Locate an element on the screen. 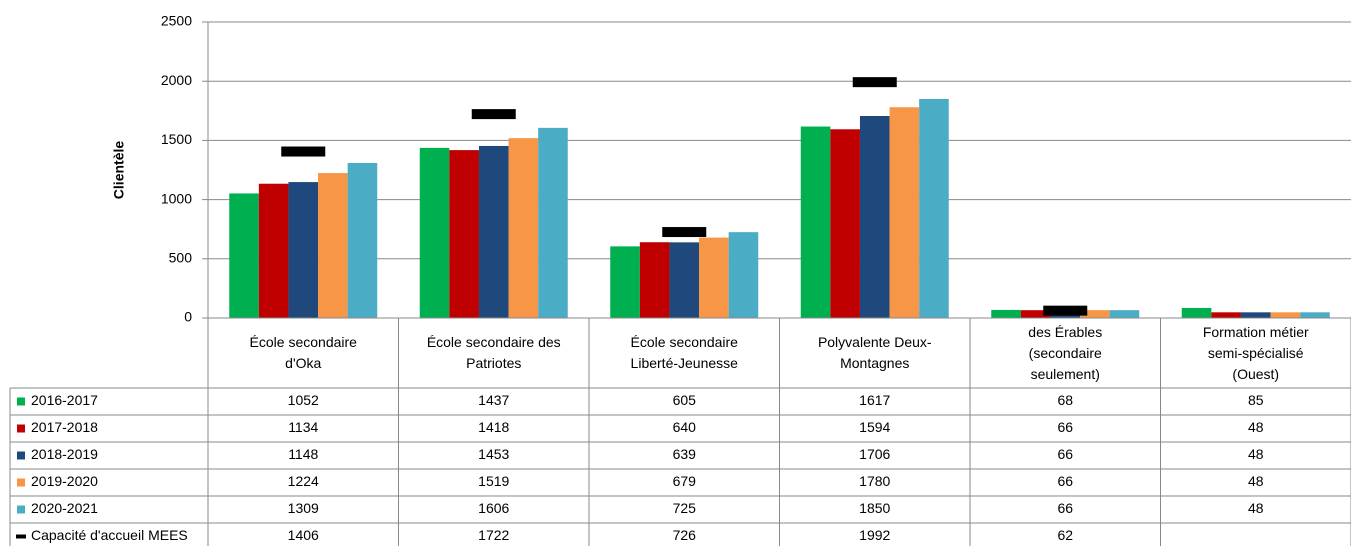  legend-label: 2019-2020 is located at coordinates (64, 481).